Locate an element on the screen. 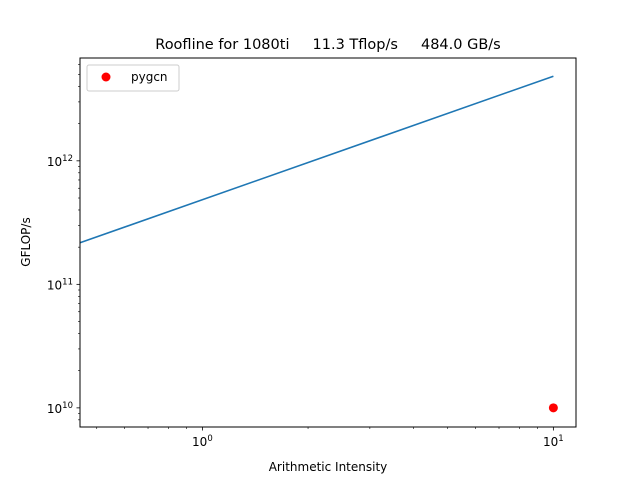 Image resolution: width=640 pixels, height=480 pixels. legend-frame is located at coordinates (133, 78).